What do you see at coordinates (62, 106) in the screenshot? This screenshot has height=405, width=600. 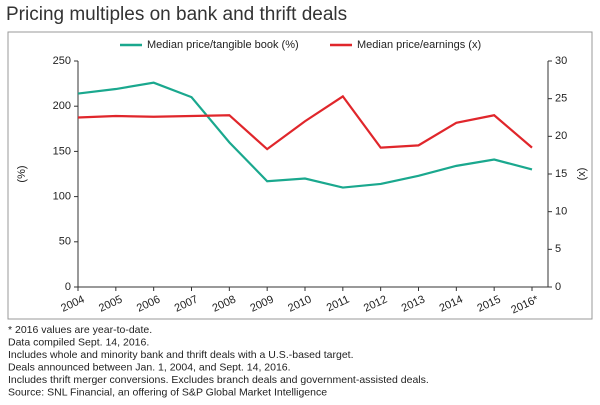 I see `y-tick-label: 200` at bounding box center [62, 106].